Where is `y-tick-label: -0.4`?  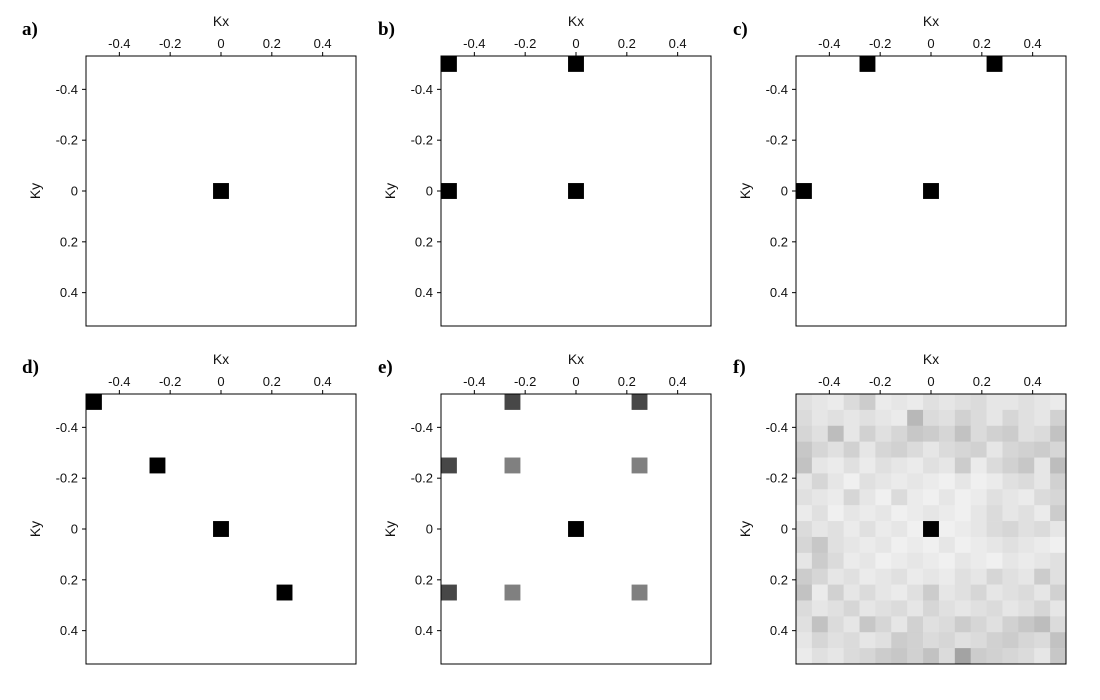
y-tick-label: -0.4 is located at coordinates (422, 89).